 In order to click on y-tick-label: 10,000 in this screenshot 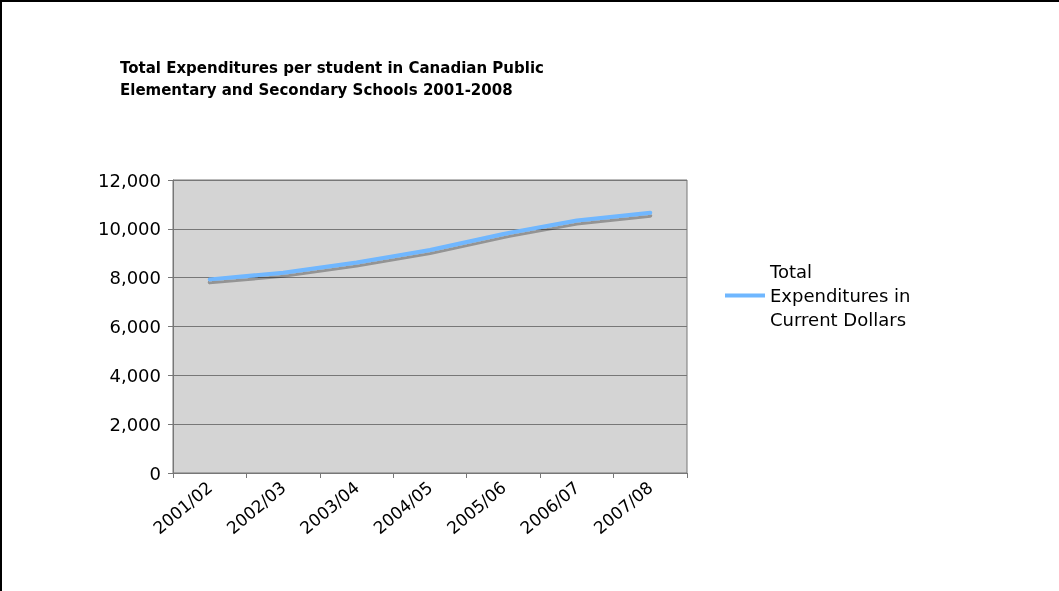, I will do `click(129, 229)`.